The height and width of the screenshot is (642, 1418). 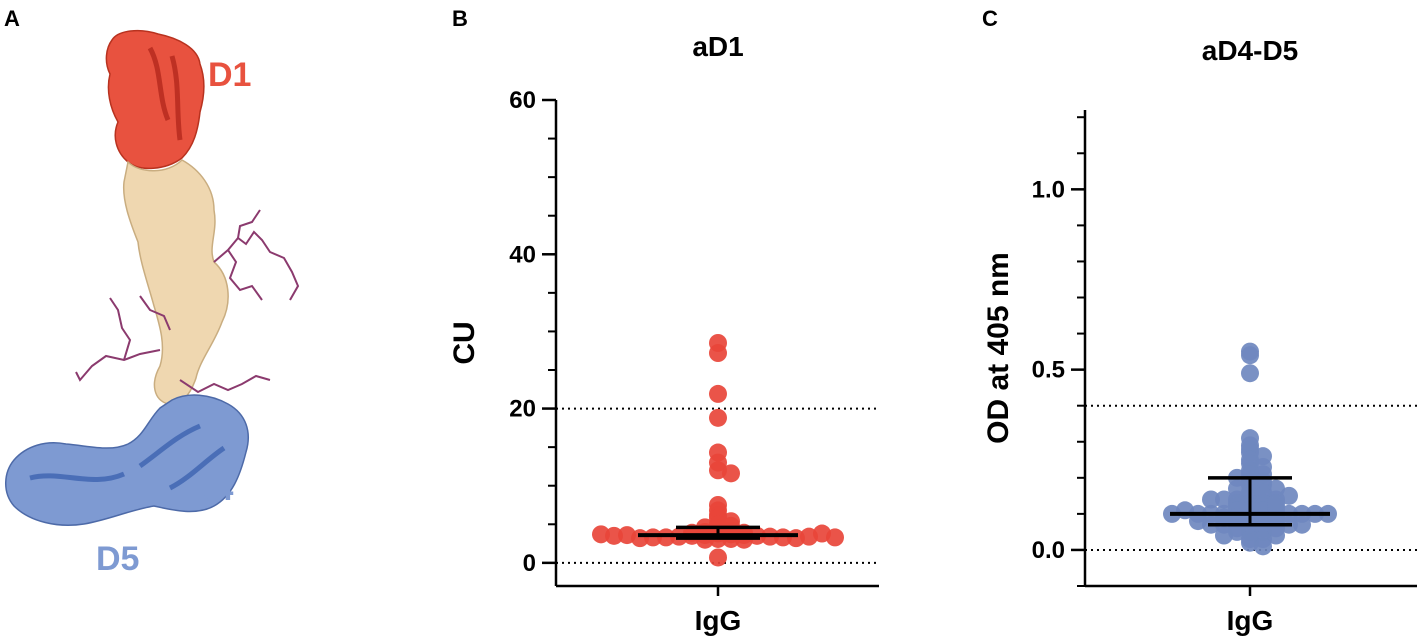 I want to click on domain-d1-surface, so click(x=155, y=99).